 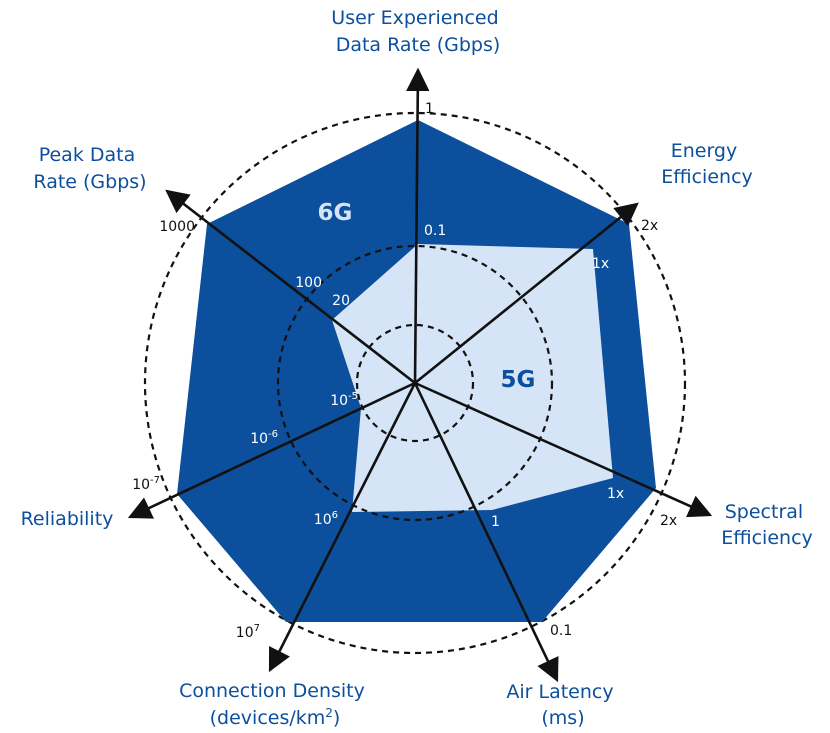 What do you see at coordinates (248, 632) in the screenshot?
I see `tick-label-cd-6g: 10⁷` at bounding box center [248, 632].